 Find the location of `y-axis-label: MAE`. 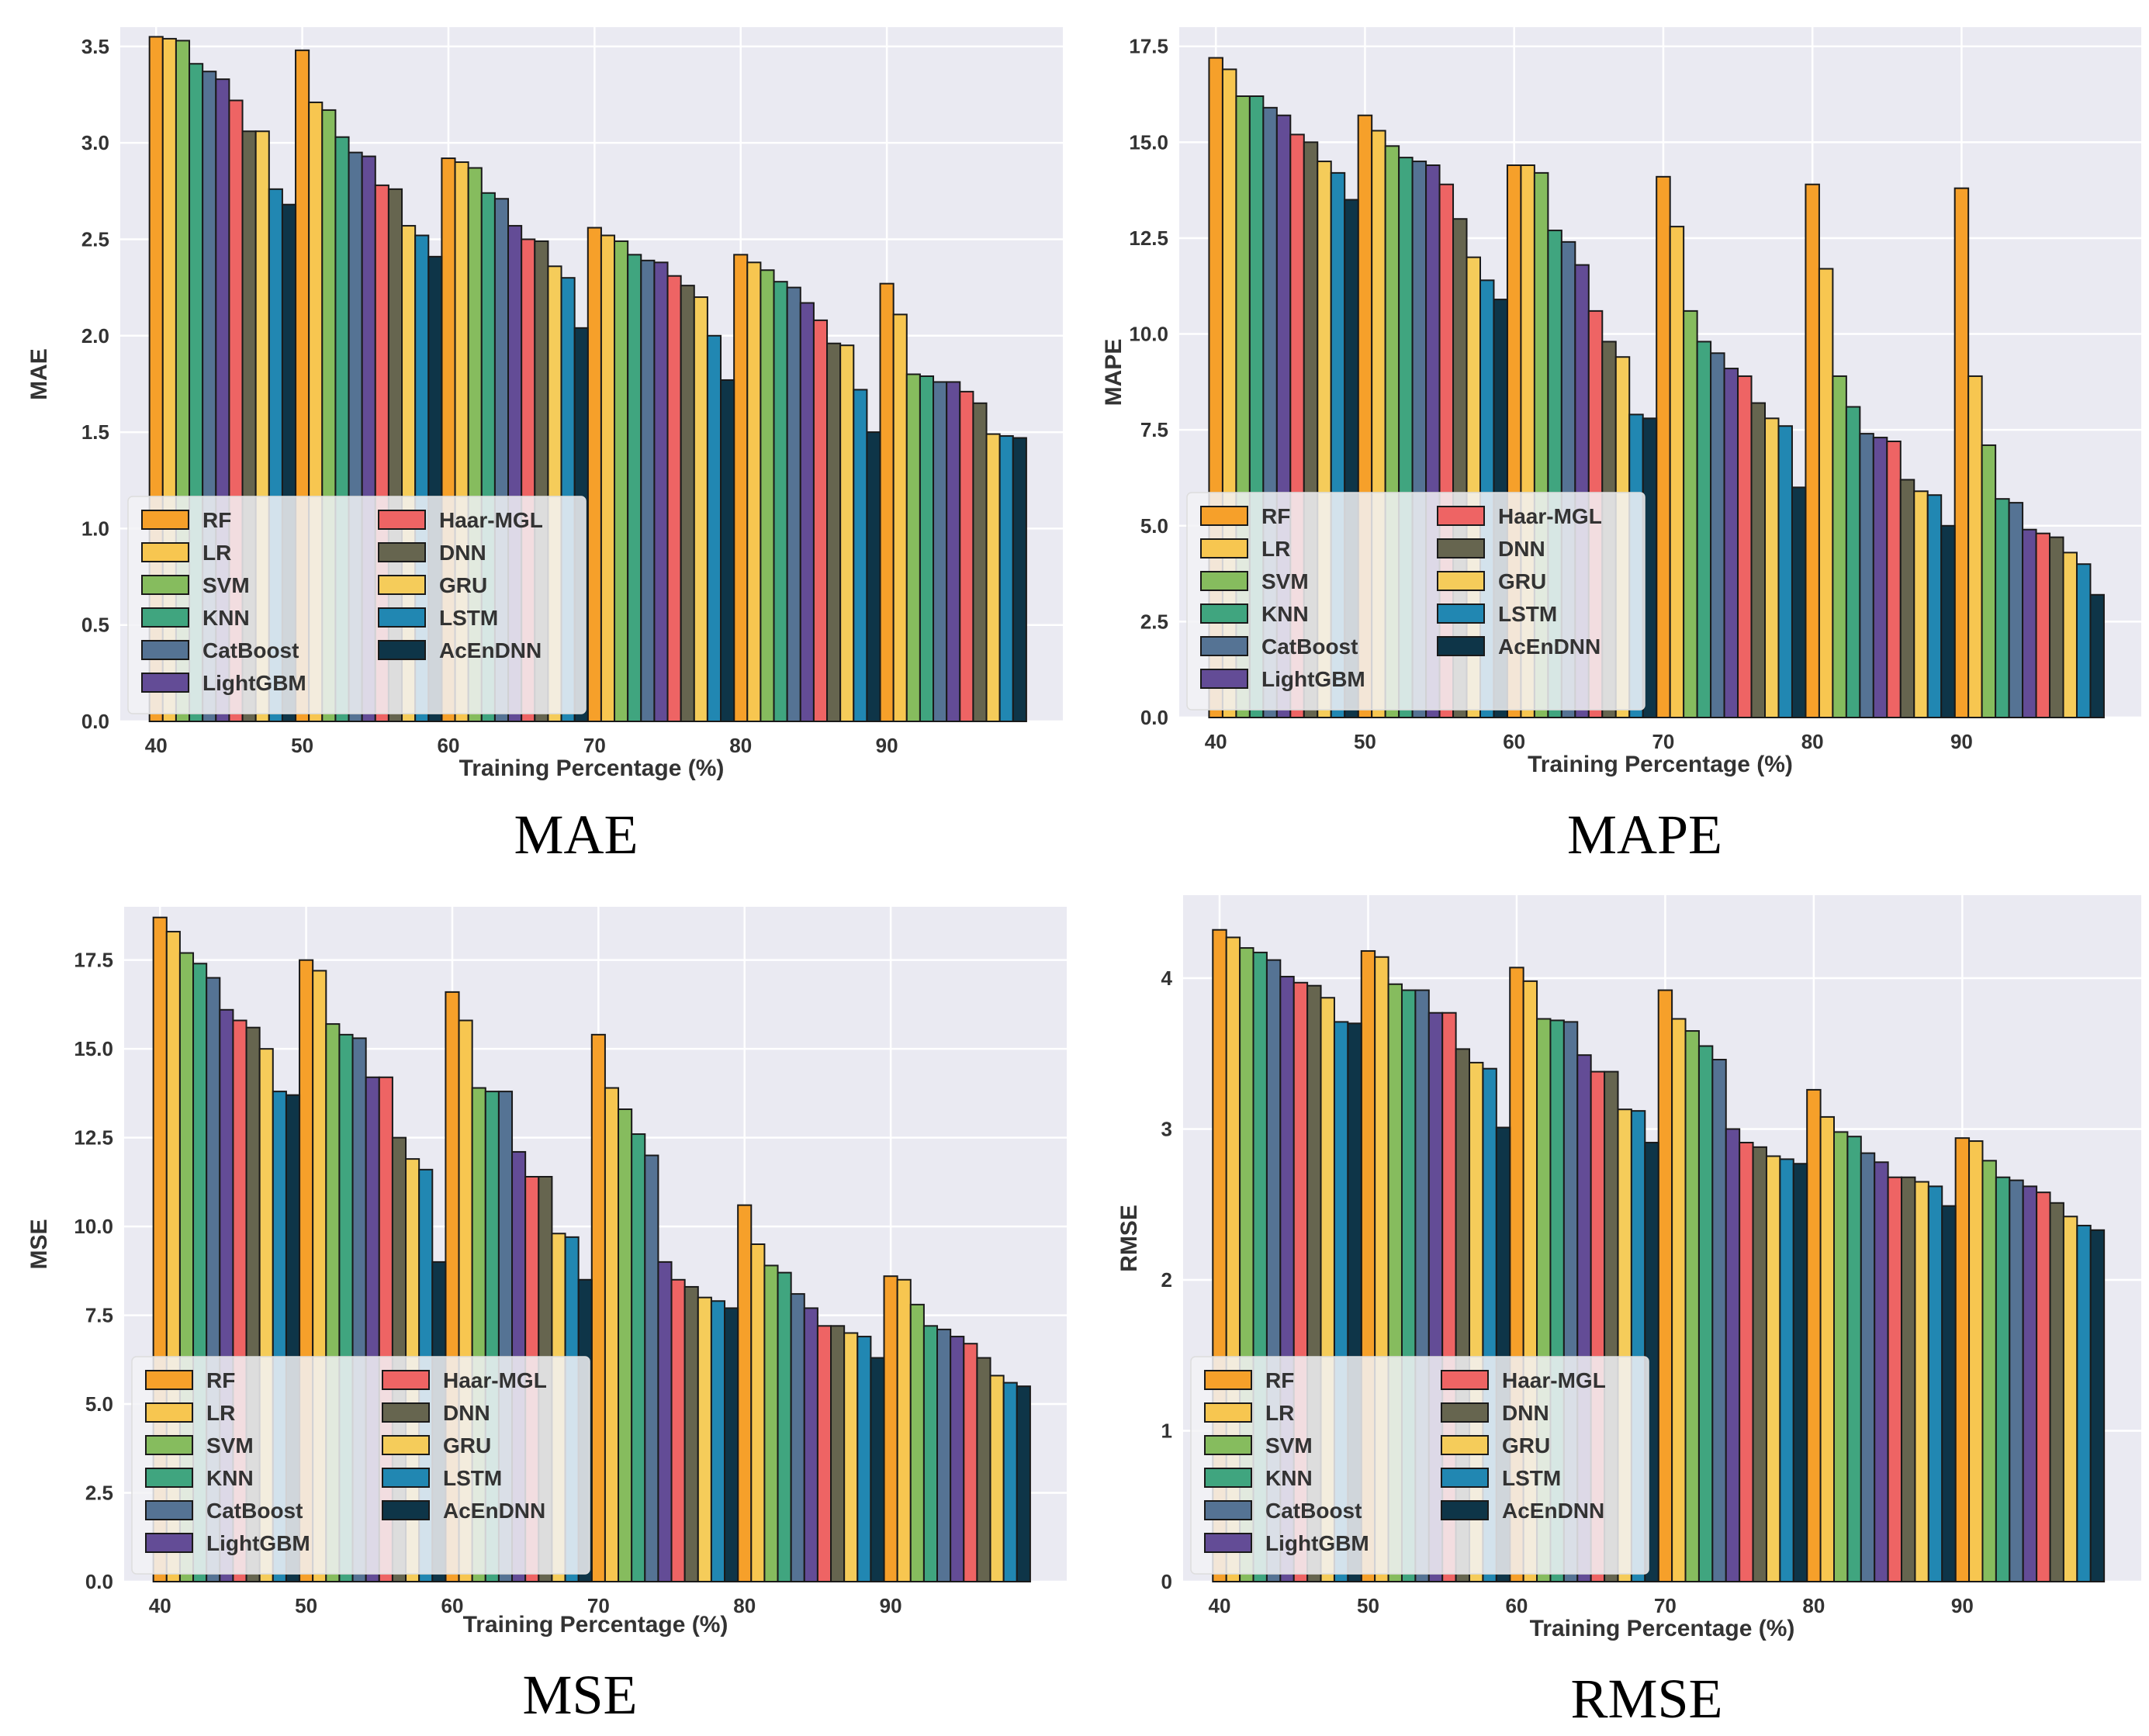

y-axis-label: MAE is located at coordinates (39, 374).